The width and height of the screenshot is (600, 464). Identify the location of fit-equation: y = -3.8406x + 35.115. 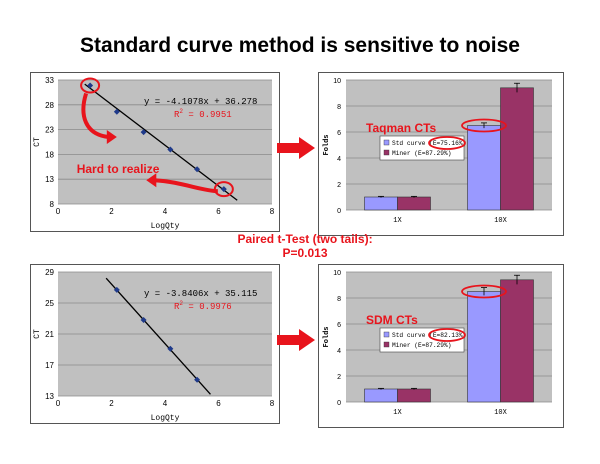
(200, 294).